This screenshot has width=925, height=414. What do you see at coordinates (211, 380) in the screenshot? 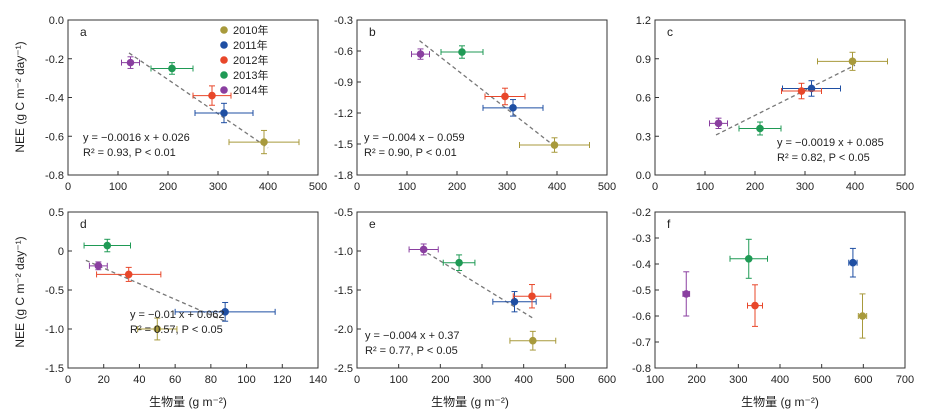
I see `x-tick-label: 80` at bounding box center [211, 380].